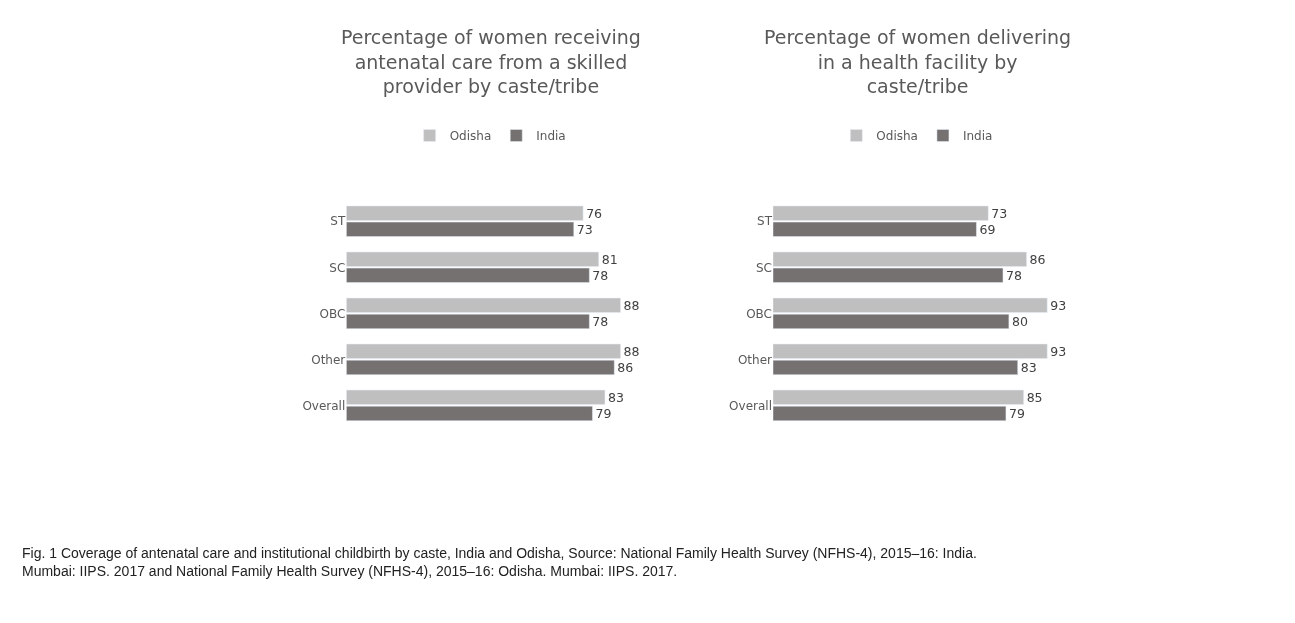  What do you see at coordinates (1019, 321) in the screenshot?
I see `data-label: 80` at bounding box center [1019, 321].